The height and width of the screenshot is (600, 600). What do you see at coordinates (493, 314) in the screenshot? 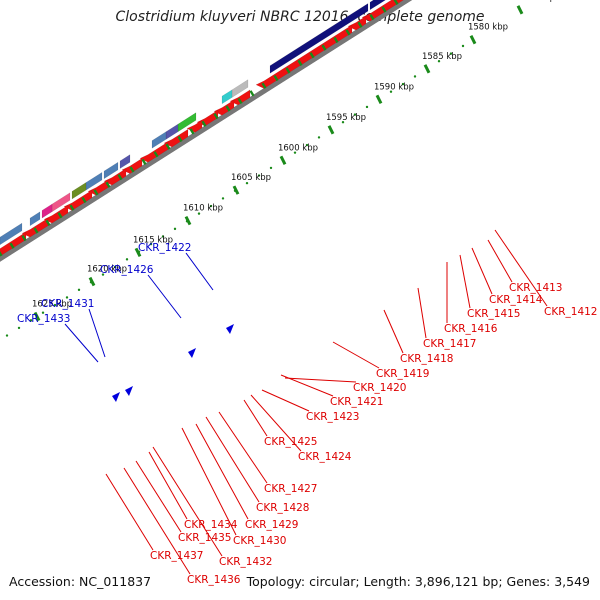
I see `gene-label-red: CKR_1415` at bounding box center [493, 314].